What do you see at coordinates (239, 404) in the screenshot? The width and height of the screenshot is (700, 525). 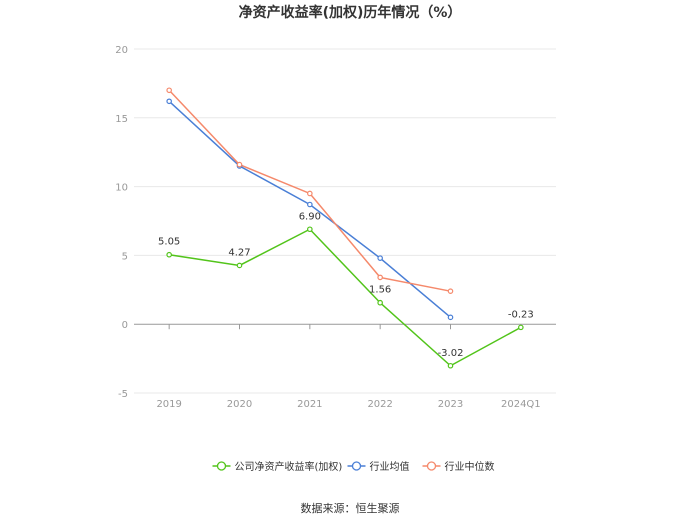 I see `x-tick-label: 2020` at bounding box center [239, 404].